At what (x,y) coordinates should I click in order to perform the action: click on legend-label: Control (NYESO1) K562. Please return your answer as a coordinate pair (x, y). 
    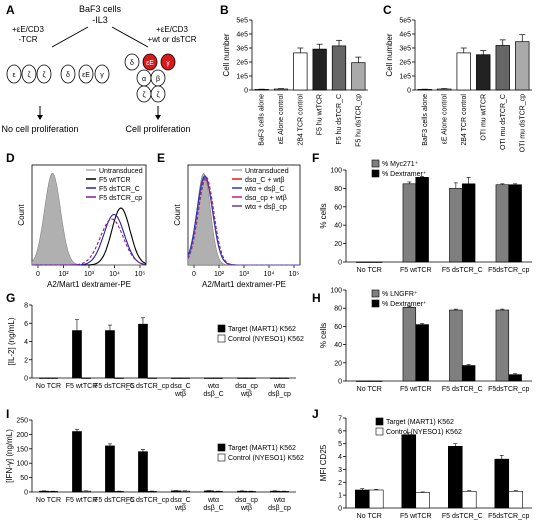
    Looking at the image, I should click on (266, 458).